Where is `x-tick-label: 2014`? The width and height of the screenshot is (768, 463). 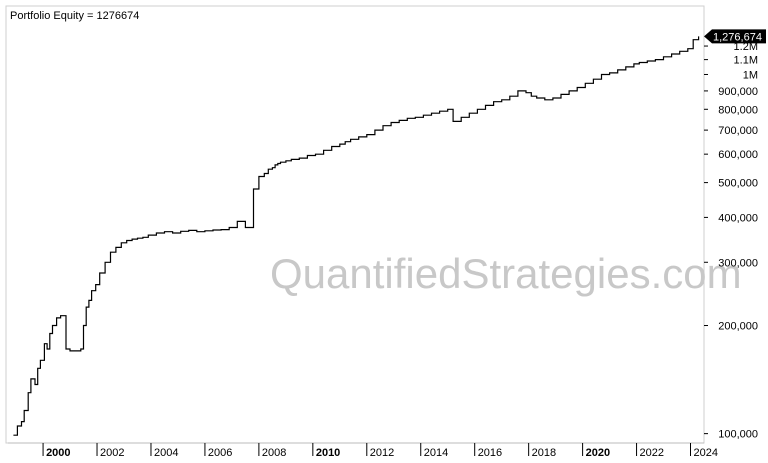 x-tick-label: 2014 is located at coordinates (436, 453).